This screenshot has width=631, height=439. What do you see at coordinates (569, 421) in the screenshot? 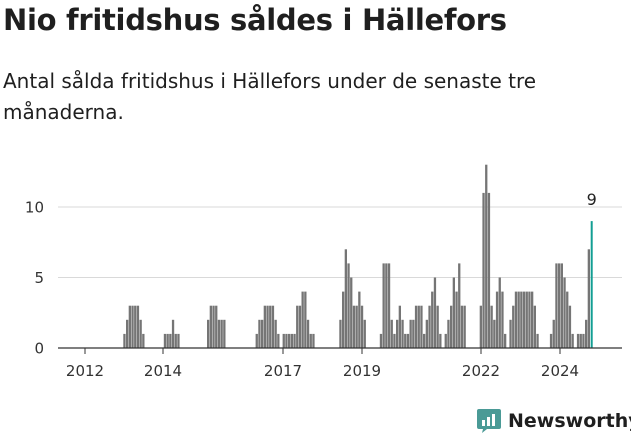
I see `brand-name: Newsworthy` at bounding box center [569, 421].